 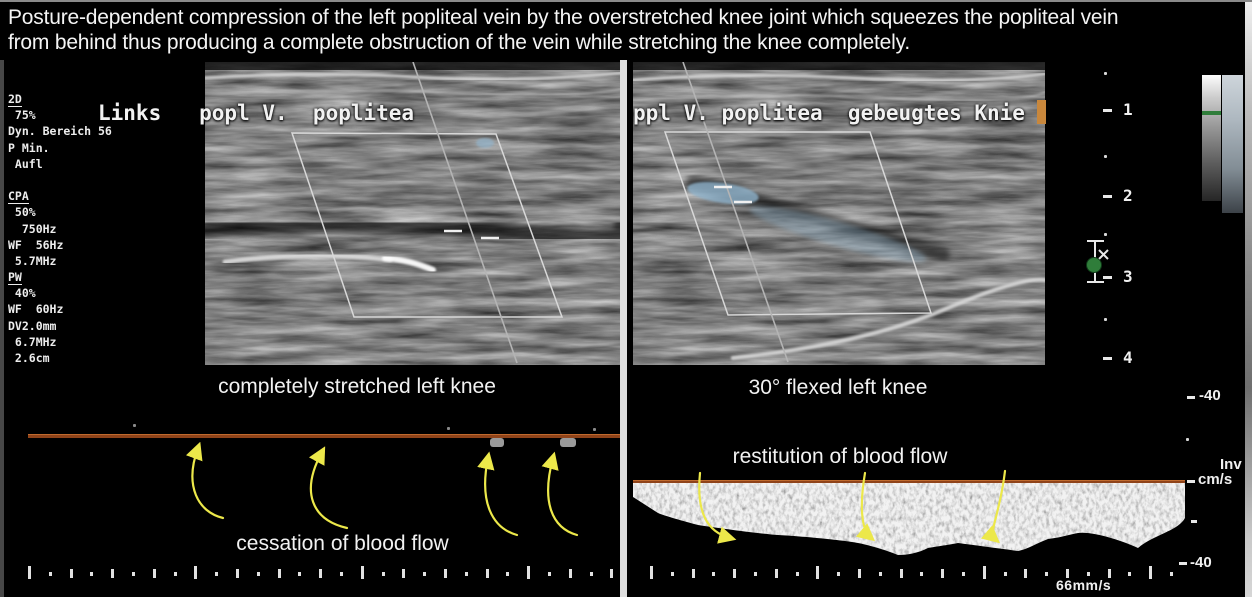 What do you see at coordinates (798, 223) in the screenshot?
I see `color-box-right` at bounding box center [798, 223].